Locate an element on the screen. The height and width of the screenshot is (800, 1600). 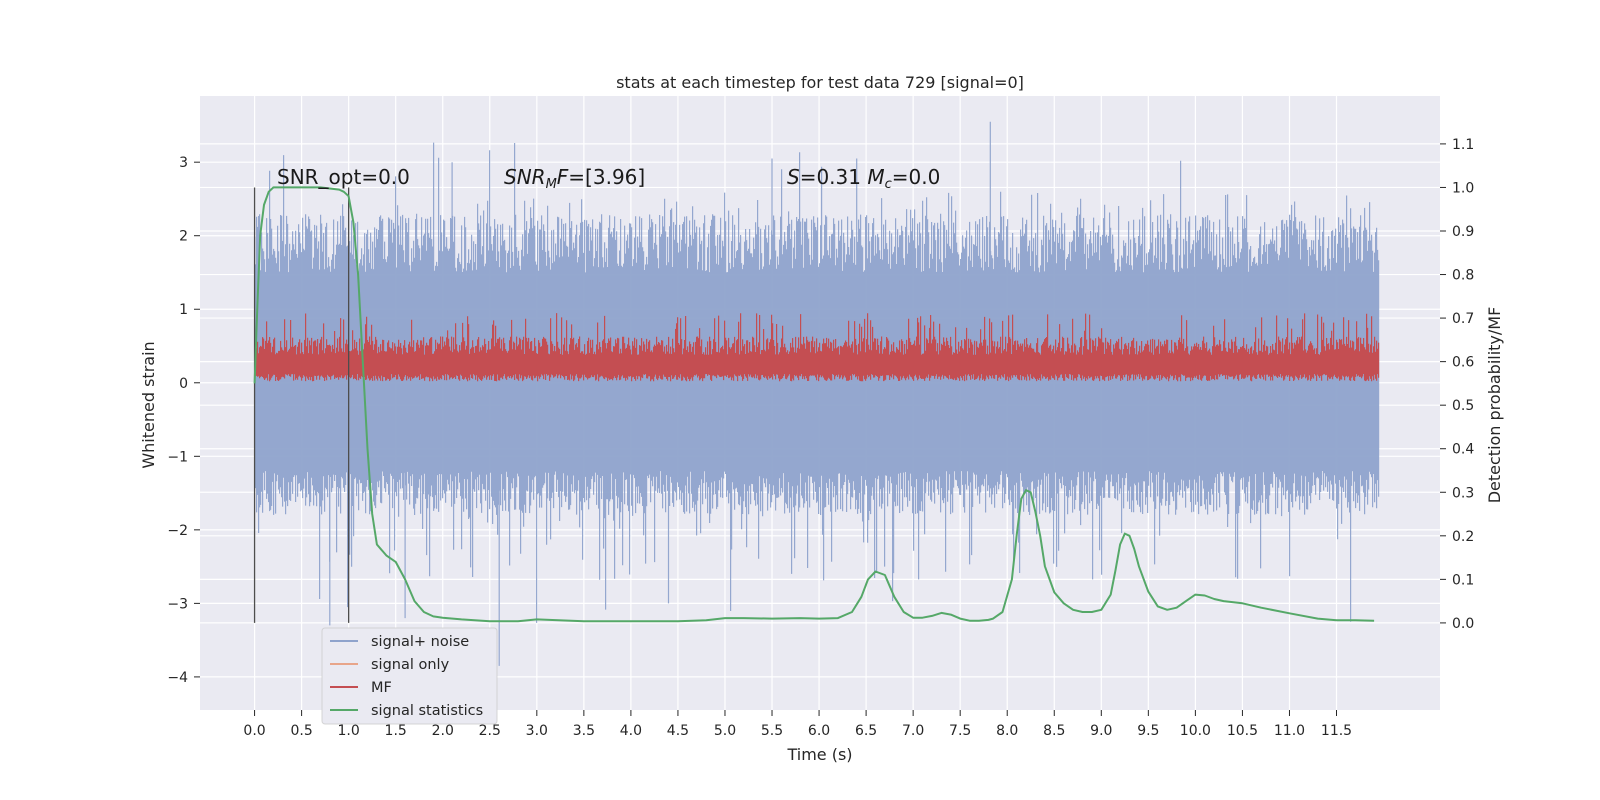
y-left-tick-label: 1 is located at coordinates (183, 310).